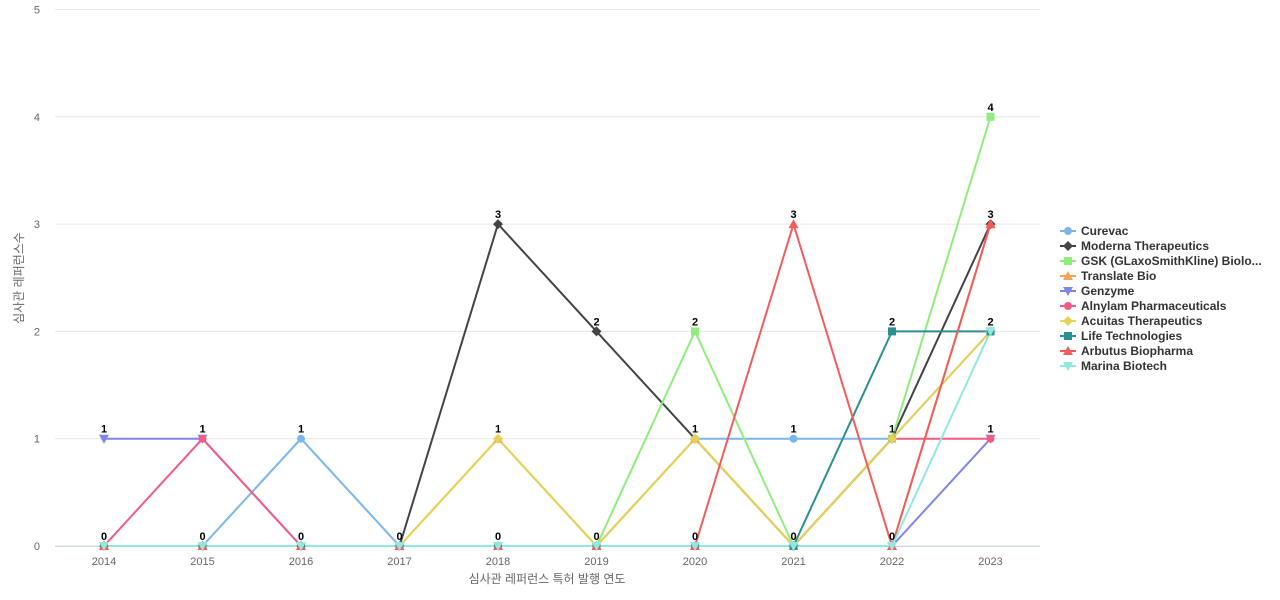 Image resolution: width=1280 pixels, height=600 pixels. What do you see at coordinates (104, 562) in the screenshot?
I see `x-tick-label: 2014` at bounding box center [104, 562].